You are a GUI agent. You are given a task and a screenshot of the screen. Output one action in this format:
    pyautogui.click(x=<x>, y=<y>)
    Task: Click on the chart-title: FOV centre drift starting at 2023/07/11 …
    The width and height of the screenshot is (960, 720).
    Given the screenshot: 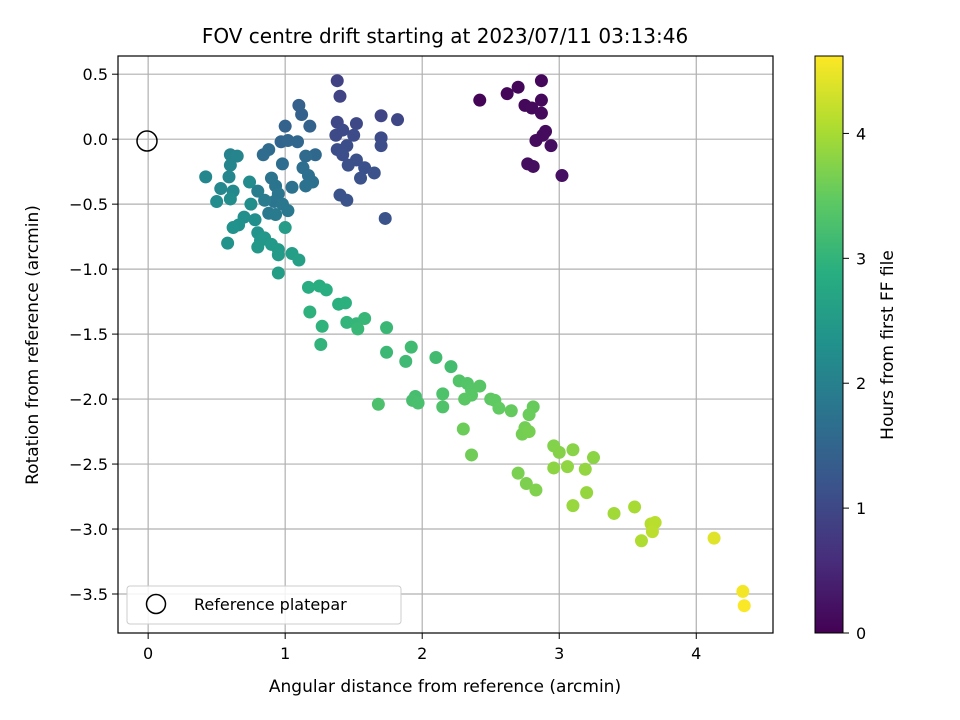 What is the action you would take?
    pyautogui.click(x=445, y=36)
    